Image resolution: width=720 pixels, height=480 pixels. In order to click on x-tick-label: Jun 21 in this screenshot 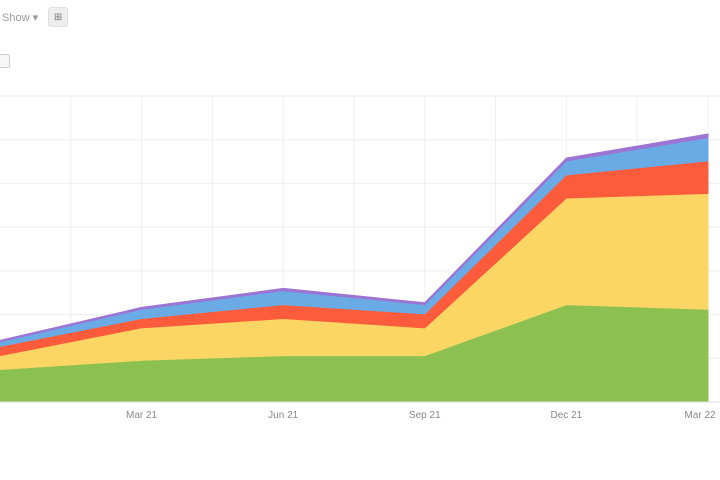, I will do `click(283, 415)`.